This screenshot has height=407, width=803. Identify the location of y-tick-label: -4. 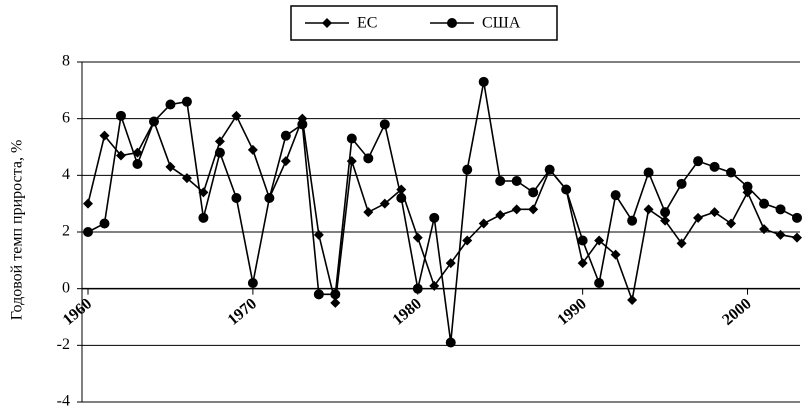
(63, 400).